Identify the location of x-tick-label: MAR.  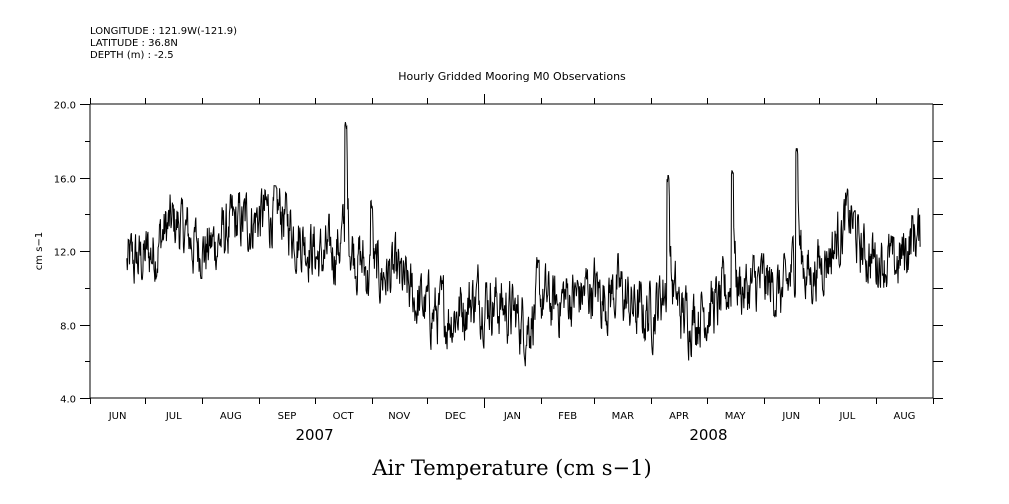
(623, 416).